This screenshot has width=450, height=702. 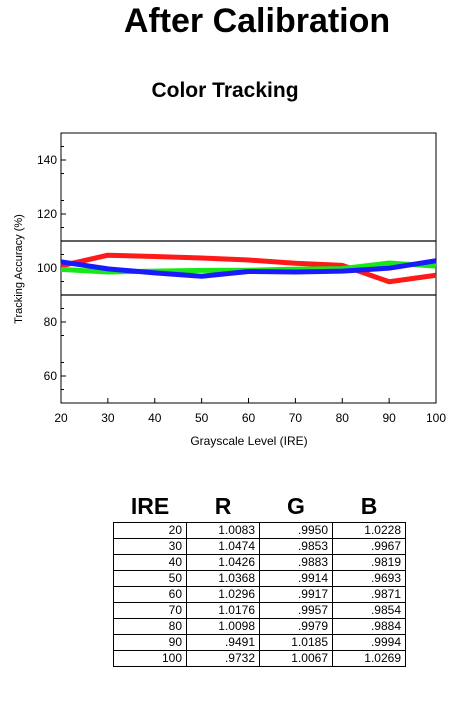 I want to click on table-header-row: IRE R G B, so click(x=260, y=506).